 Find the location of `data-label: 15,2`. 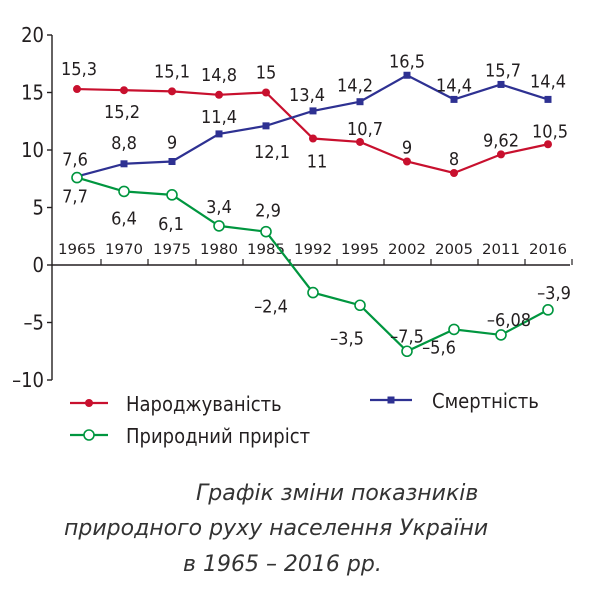

data-label: 15,2 is located at coordinates (122, 112).